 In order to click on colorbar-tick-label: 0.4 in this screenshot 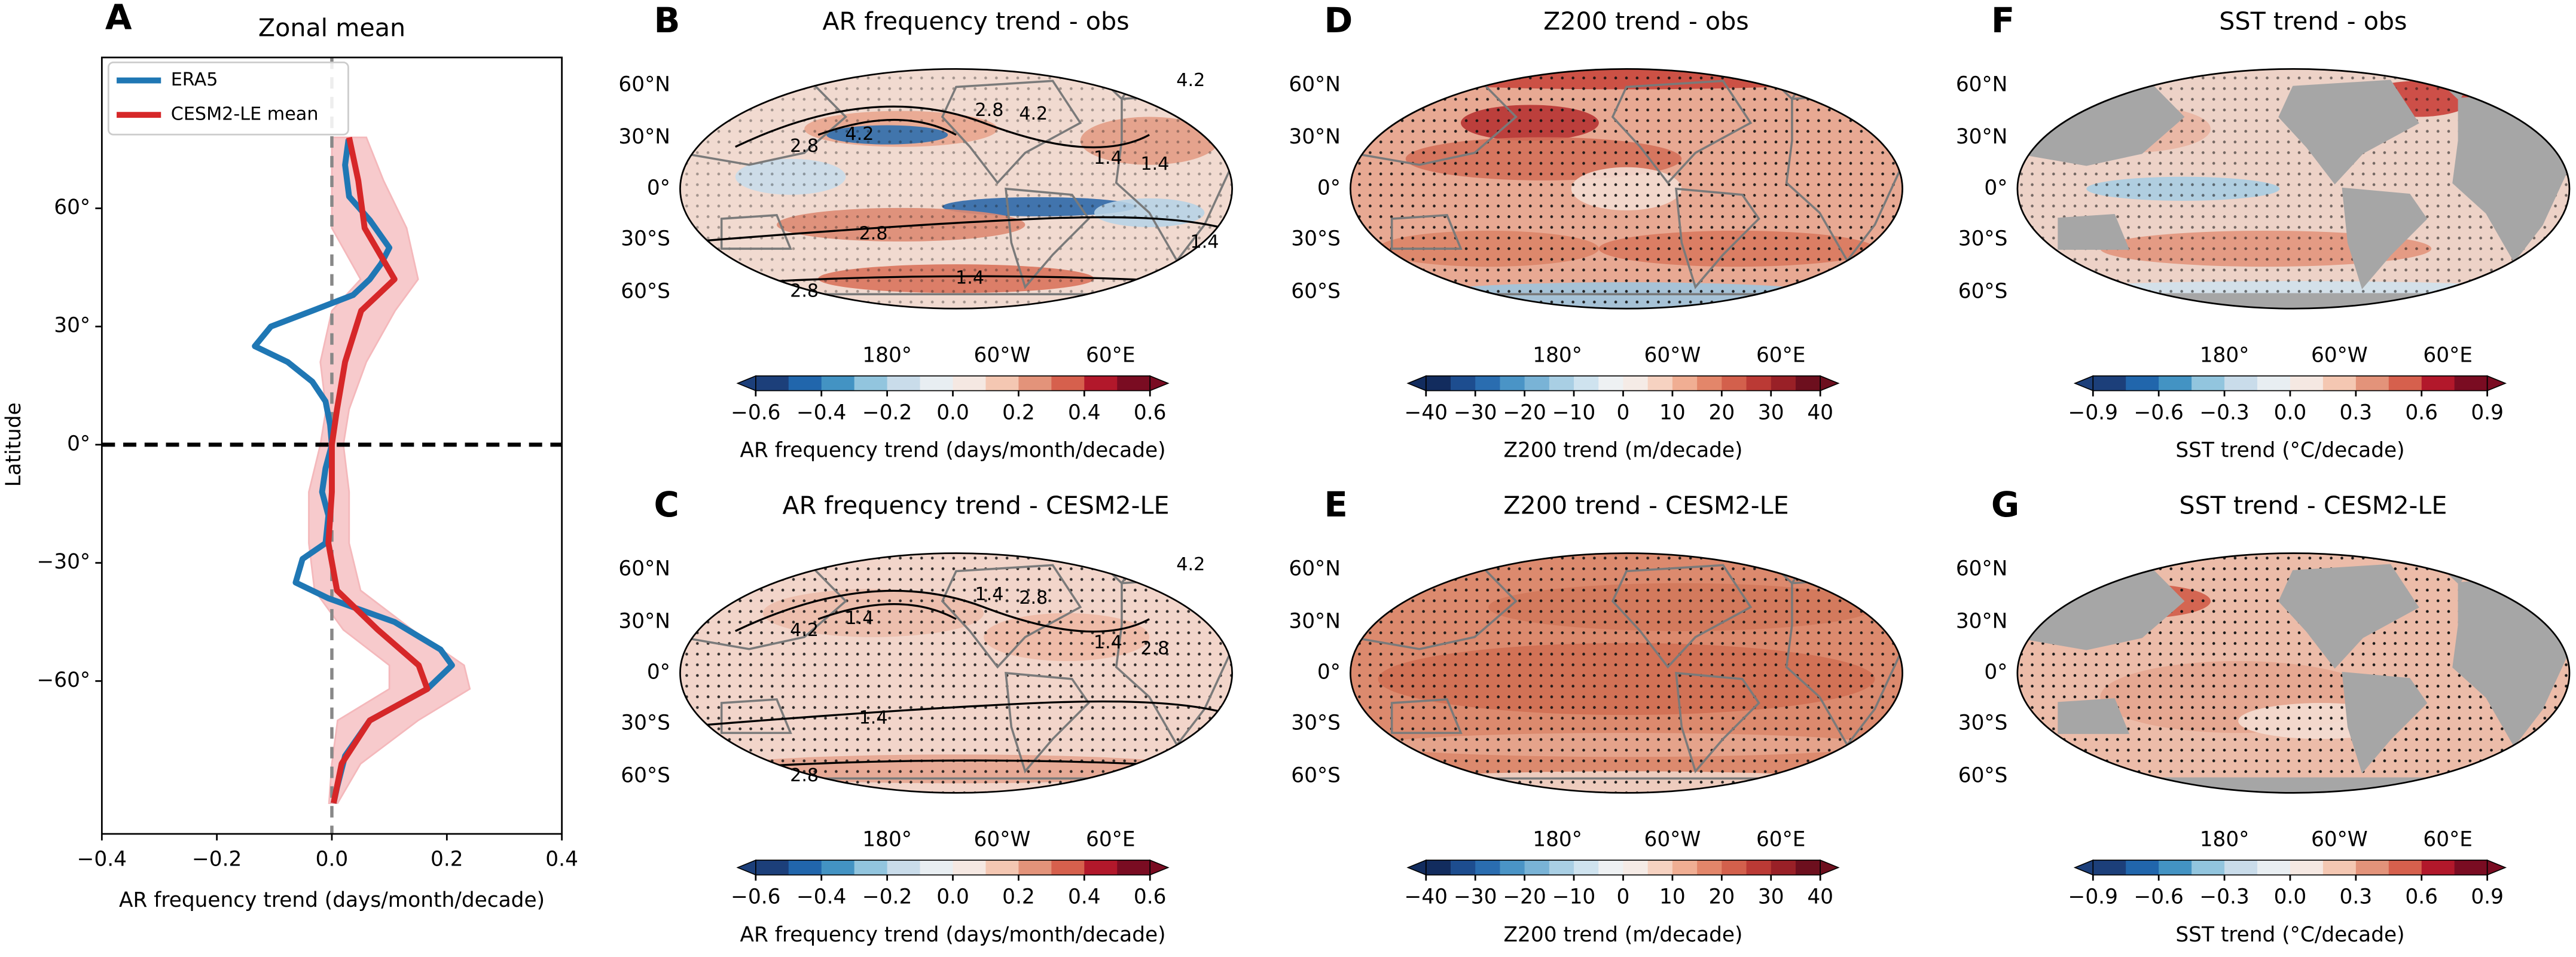, I will do `click(1084, 413)`.